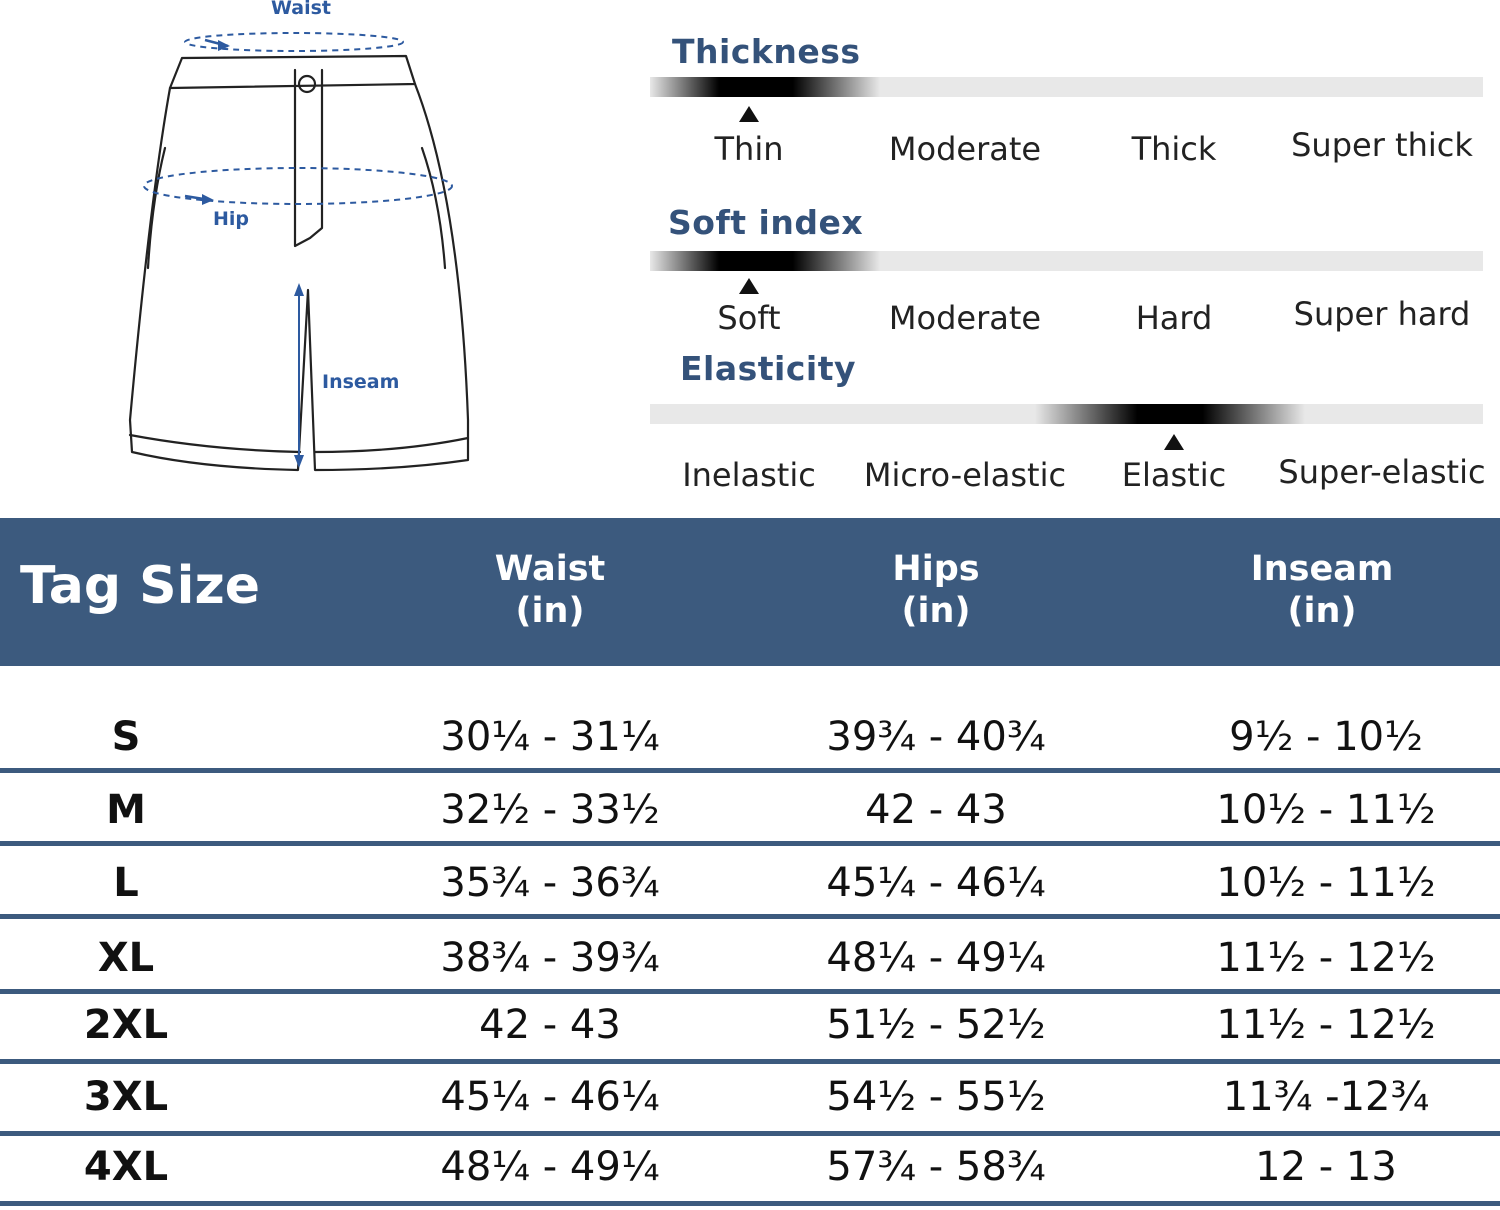  What do you see at coordinates (1174, 475) in the screenshot?
I see `elasticity-option: Elastic` at bounding box center [1174, 475].